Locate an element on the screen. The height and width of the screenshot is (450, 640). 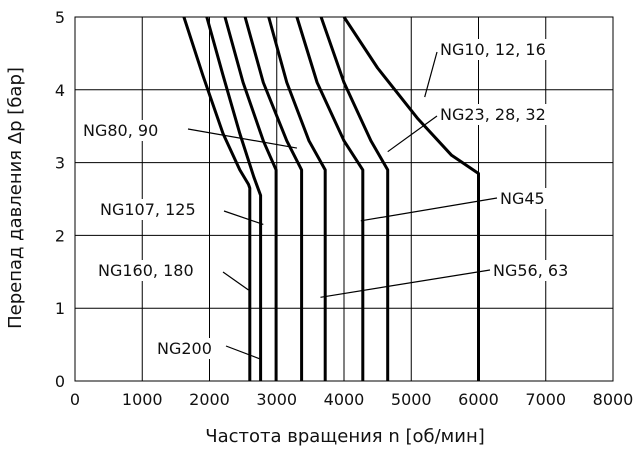
y-tick-label: 0 is located at coordinates (60, 381).